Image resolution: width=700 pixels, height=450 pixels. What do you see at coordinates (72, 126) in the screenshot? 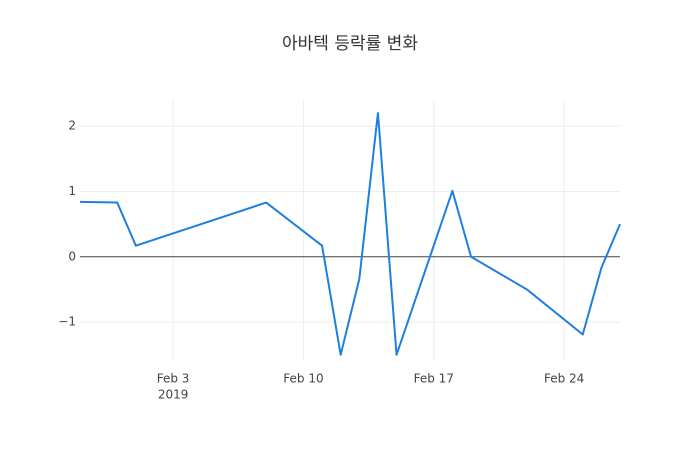
I see `y-tick-label: 2` at bounding box center [72, 126].